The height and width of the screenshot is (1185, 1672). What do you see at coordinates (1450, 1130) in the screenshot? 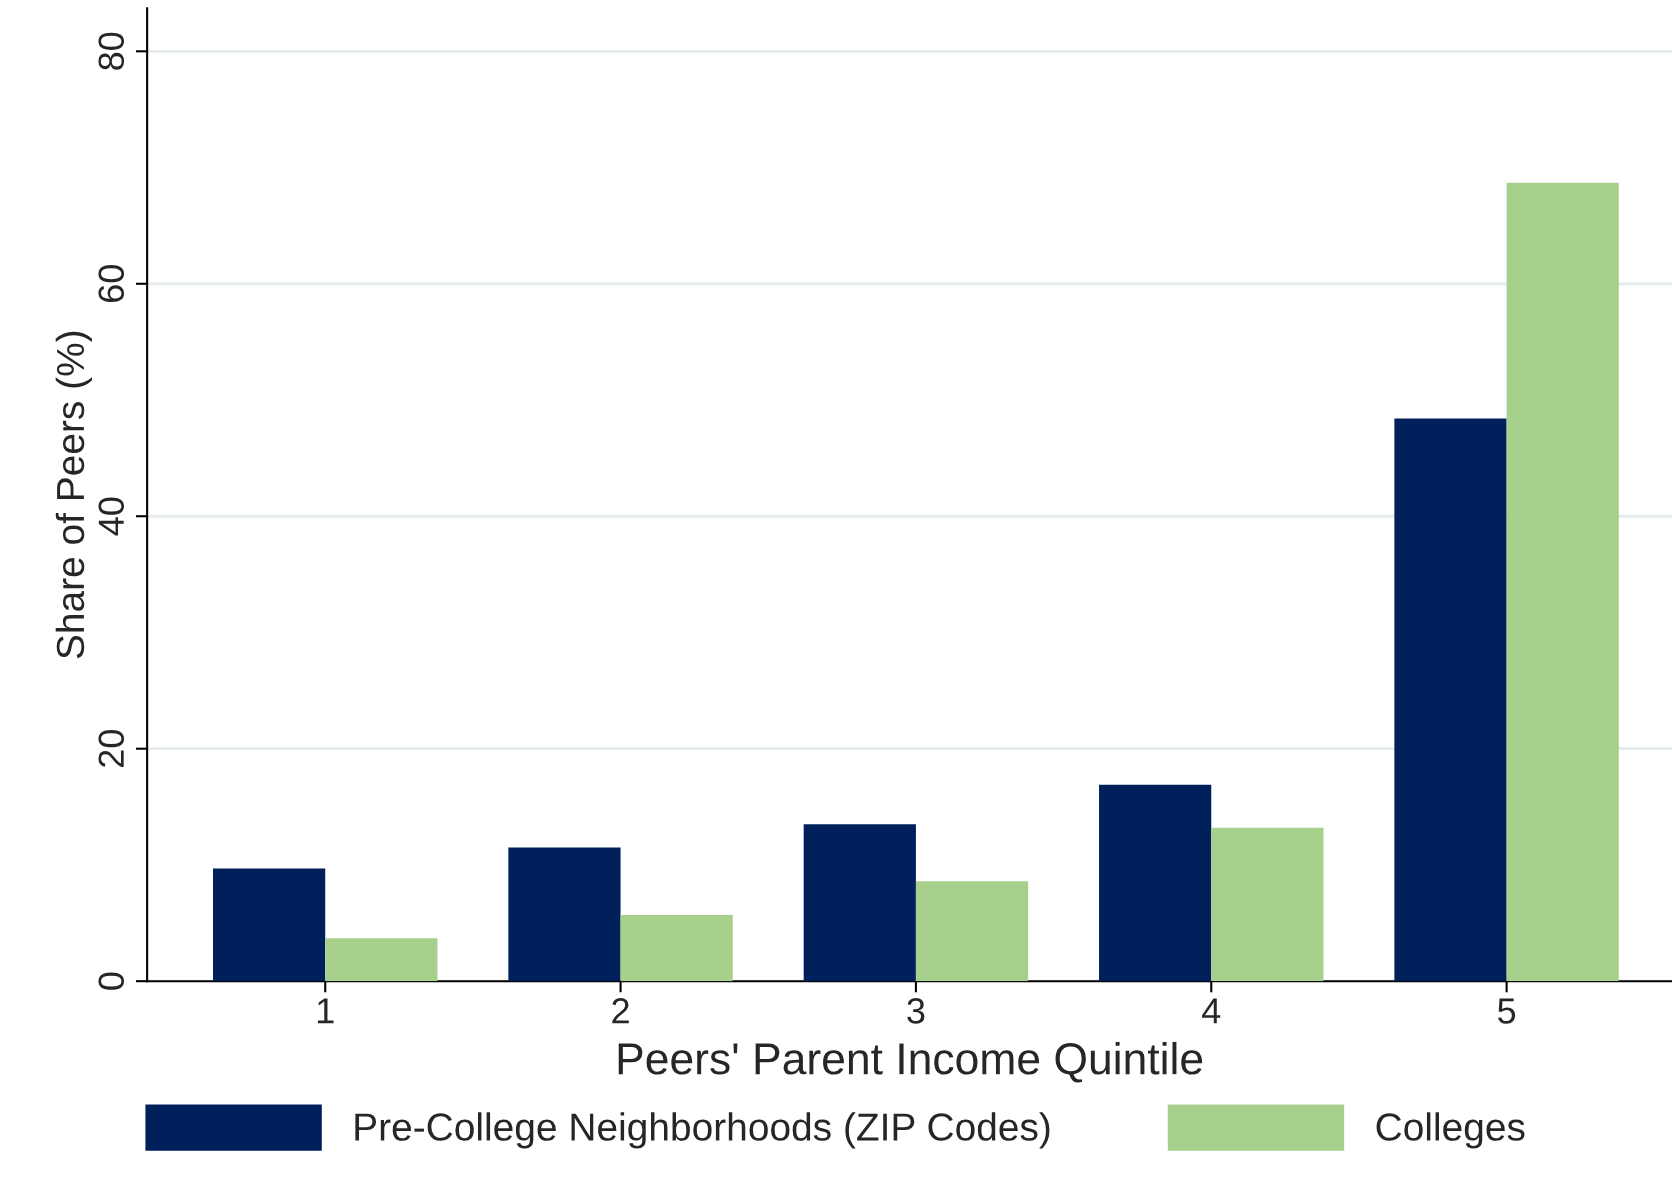
I see `legend-label: Colleges` at bounding box center [1450, 1130].